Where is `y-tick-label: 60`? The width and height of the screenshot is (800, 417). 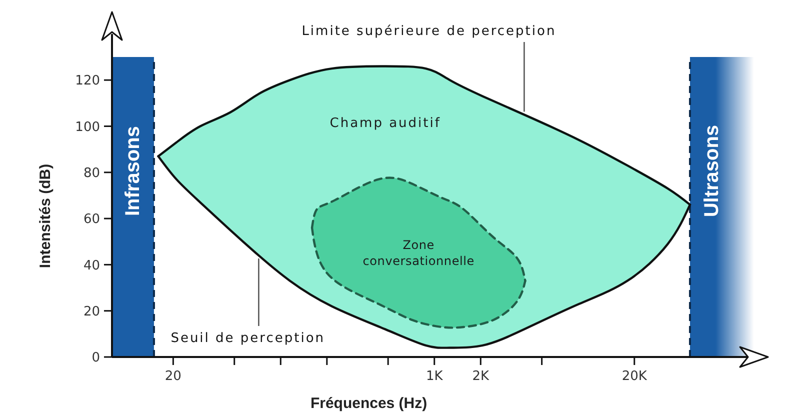
y-tick-label: 60 is located at coordinates (91, 220).